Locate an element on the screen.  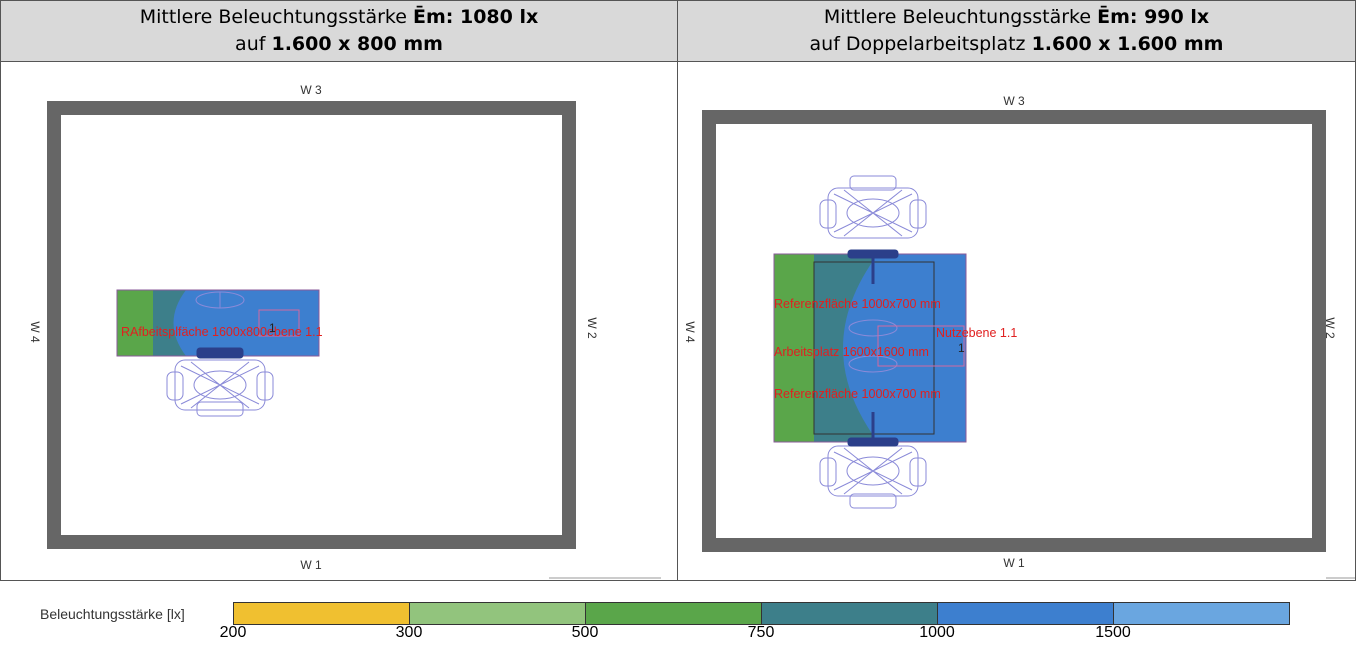
left-illuminance-plane is located at coordinates (218, 323).